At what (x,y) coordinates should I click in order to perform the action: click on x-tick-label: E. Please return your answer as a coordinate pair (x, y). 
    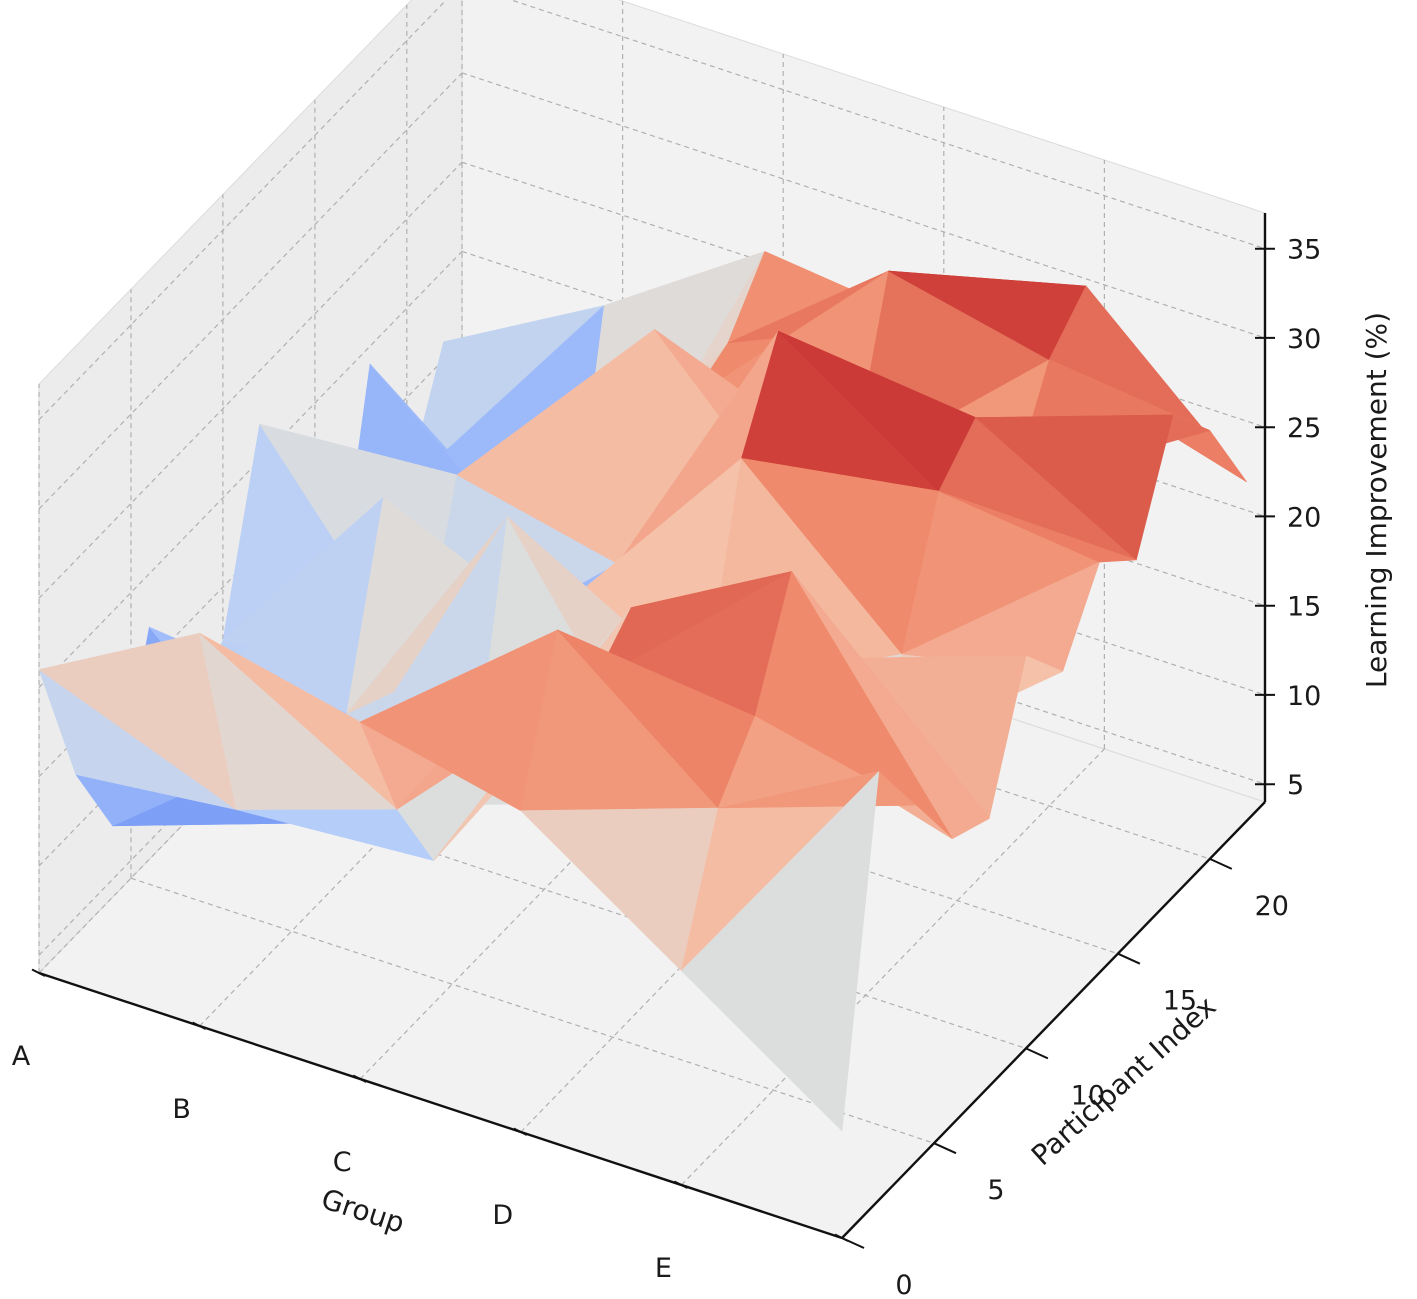
    Looking at the image, I should click on (663, 1268).